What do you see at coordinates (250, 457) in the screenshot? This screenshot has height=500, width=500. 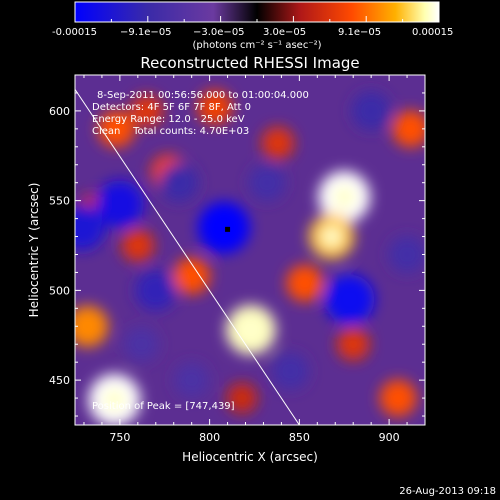 I see `x-axis-label: Heliocentric X (arcsec)` at bounding box center [250, 457].